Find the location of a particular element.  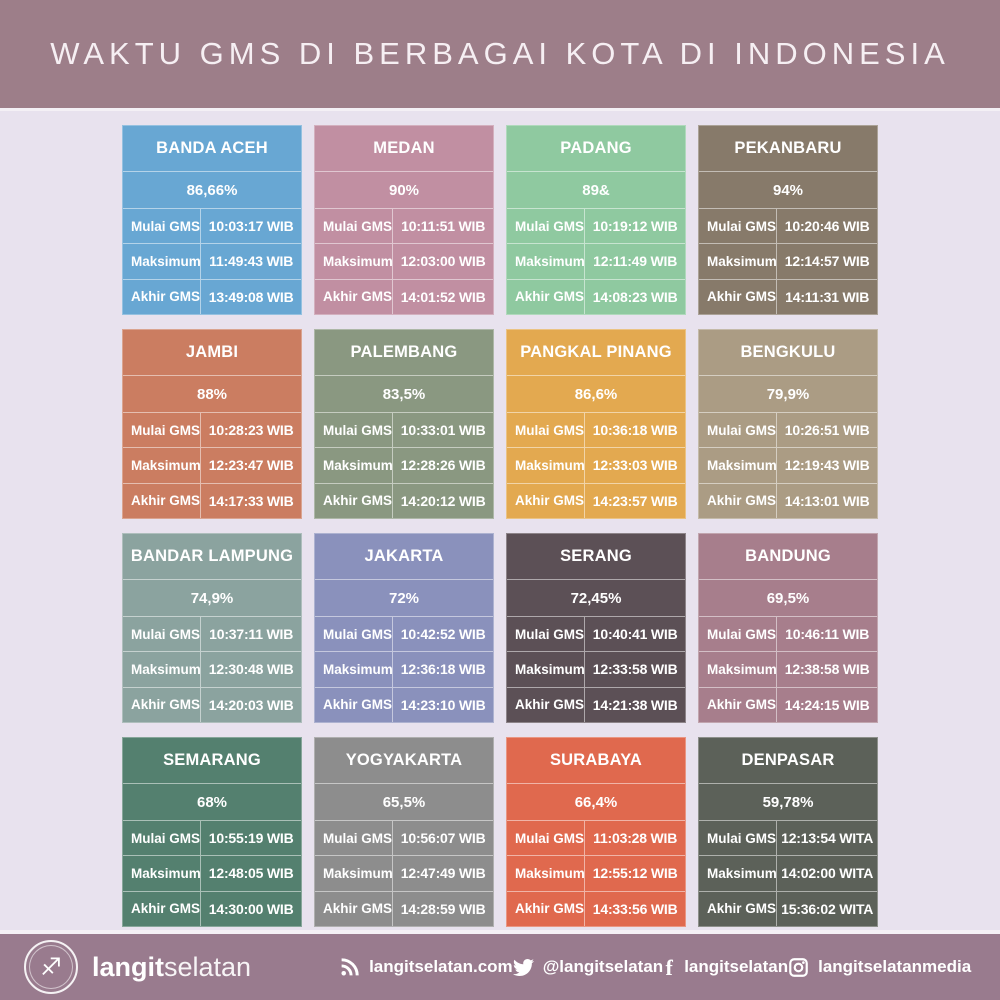

maksimum-time: 12:19:43 WIB is located at coordinates (827, 465).